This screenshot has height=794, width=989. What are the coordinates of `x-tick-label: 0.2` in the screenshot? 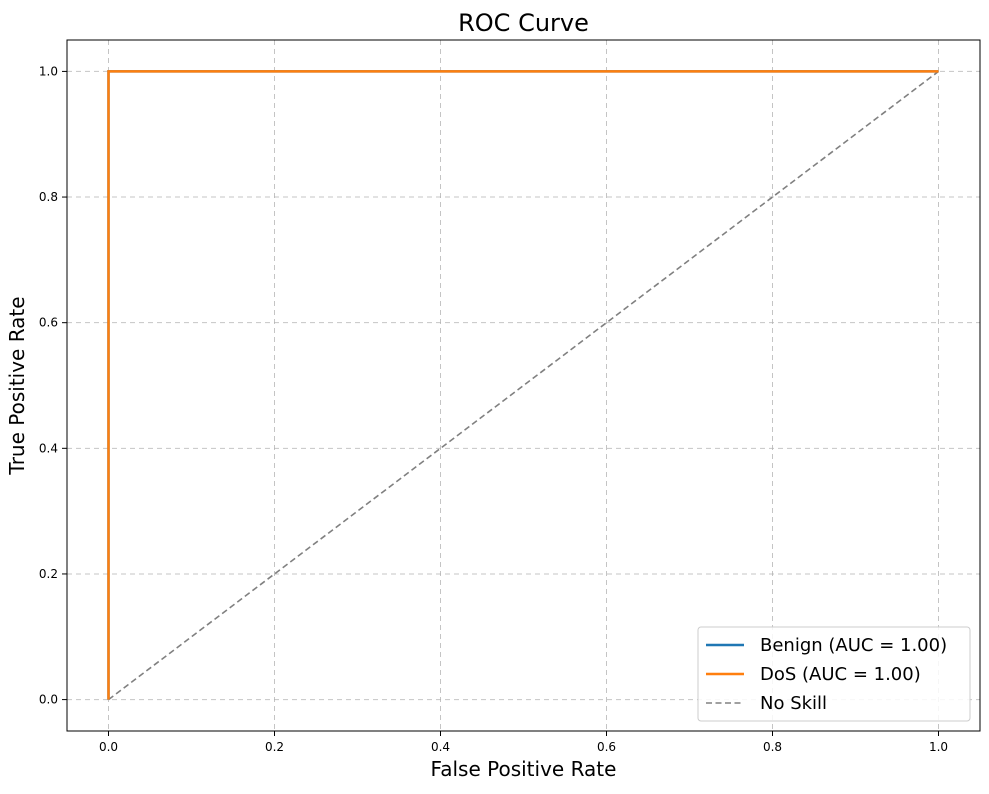 It's located at (274, 747).